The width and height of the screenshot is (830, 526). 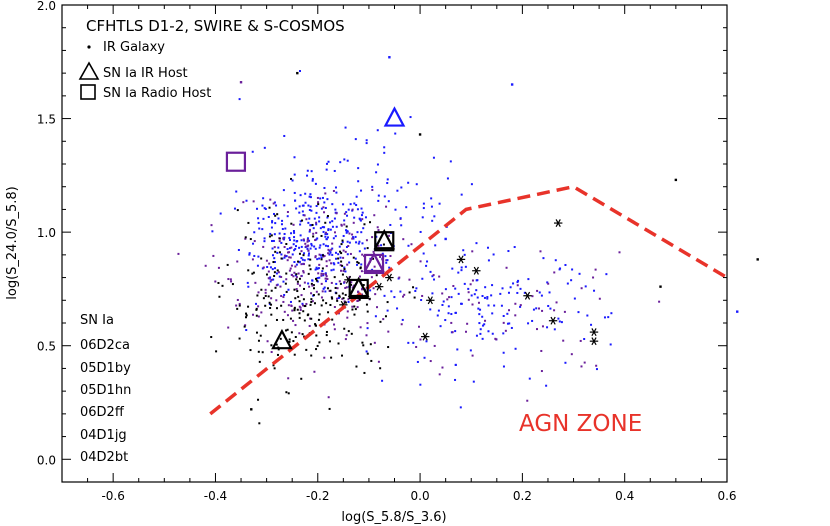 What do you see at coordinates (103, 435) in the screenshot?
I see `sn-list-item: 04D1jg` at bounding box center [103, 435].